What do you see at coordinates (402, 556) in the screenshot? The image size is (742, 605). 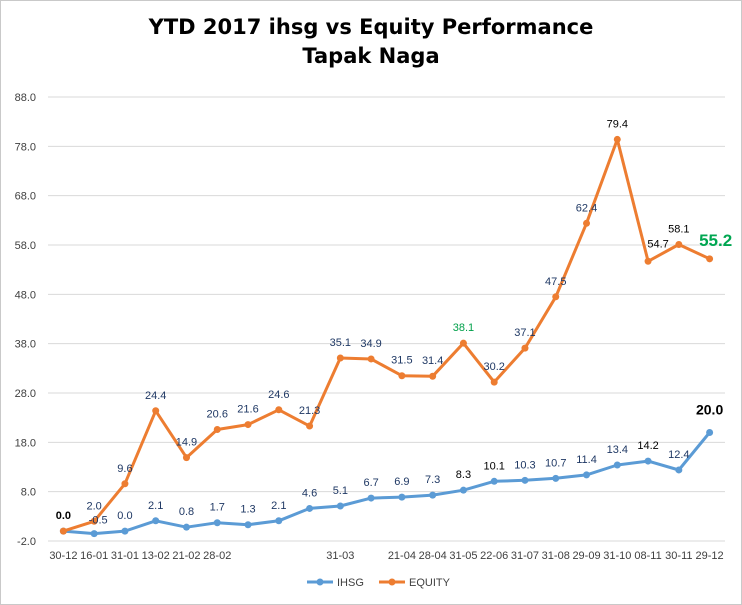 I see `x-tick-label: 21-04` at bounding box center [402, 556].